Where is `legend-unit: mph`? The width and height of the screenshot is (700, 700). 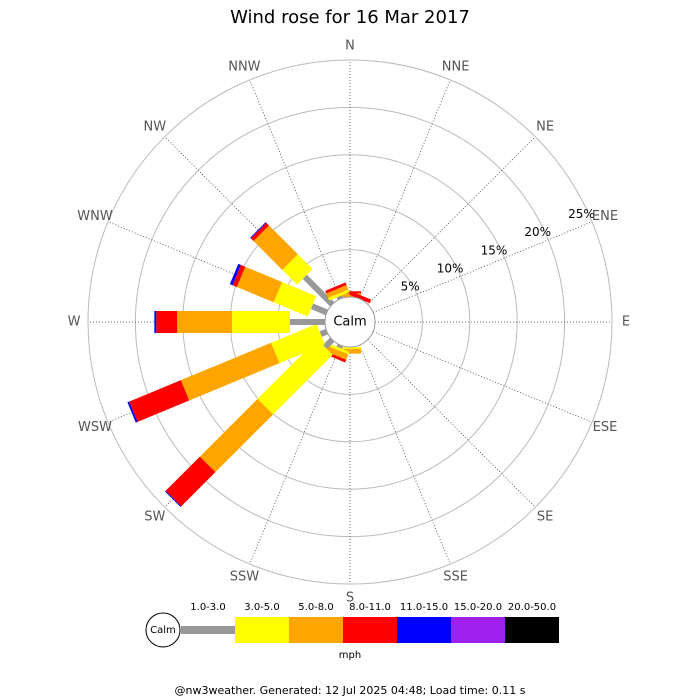
legend-unit: mph is located at coordinates (350, 655).